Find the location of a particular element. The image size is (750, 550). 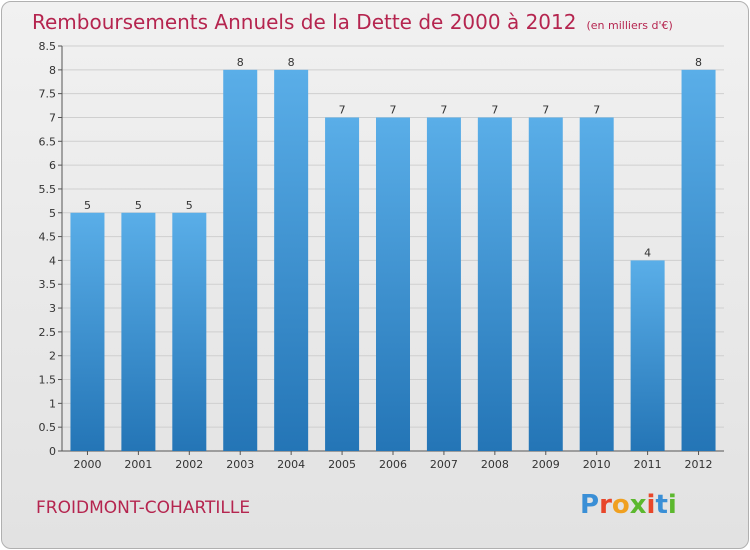

y-tick-label: 3.5 is located at coordinates (48, 284).